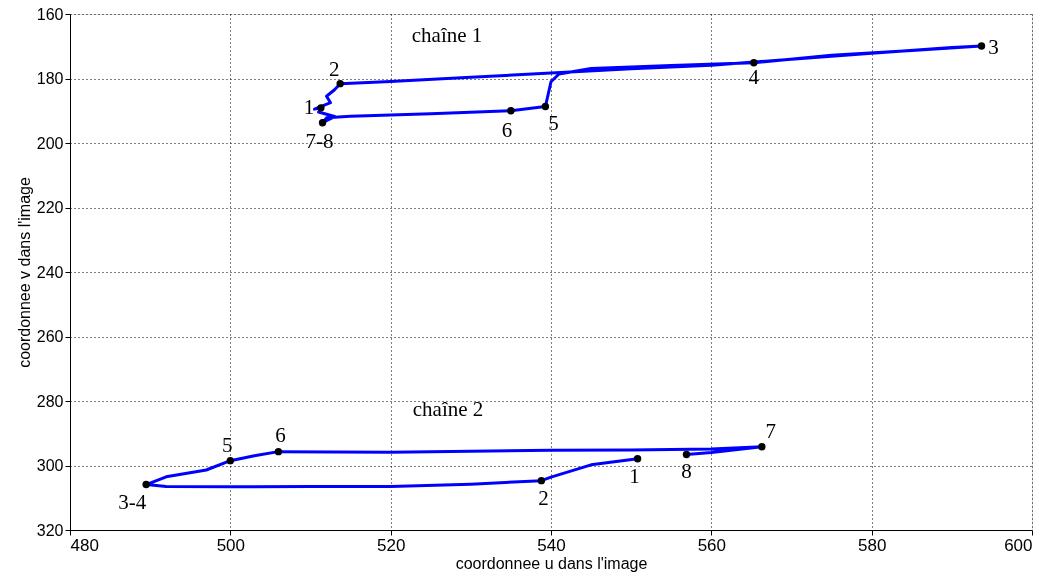  I want to click on x-tick-label: 560, so click(712, 545).